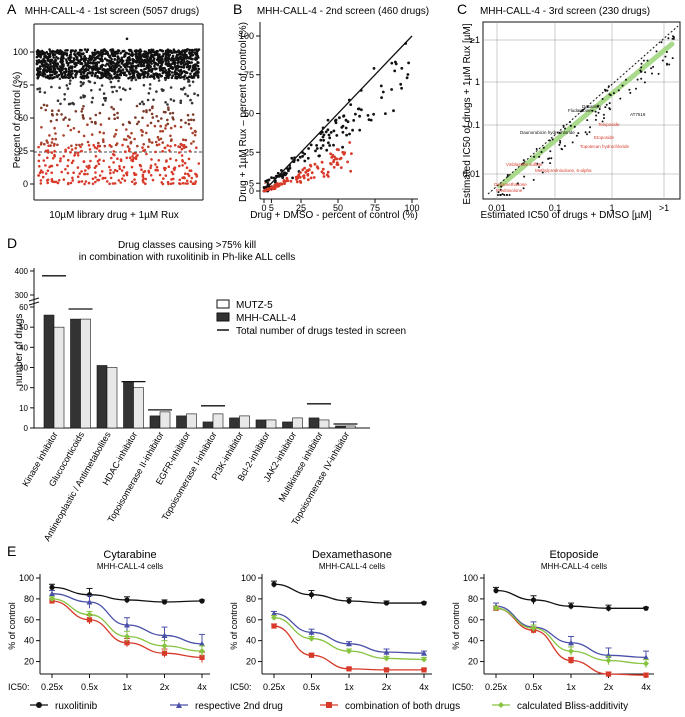  What do you see at coordinates (29, 599) in the screenshot?
I see `dose-chart-ytick-label: 80` at bounding box center [29, 599].